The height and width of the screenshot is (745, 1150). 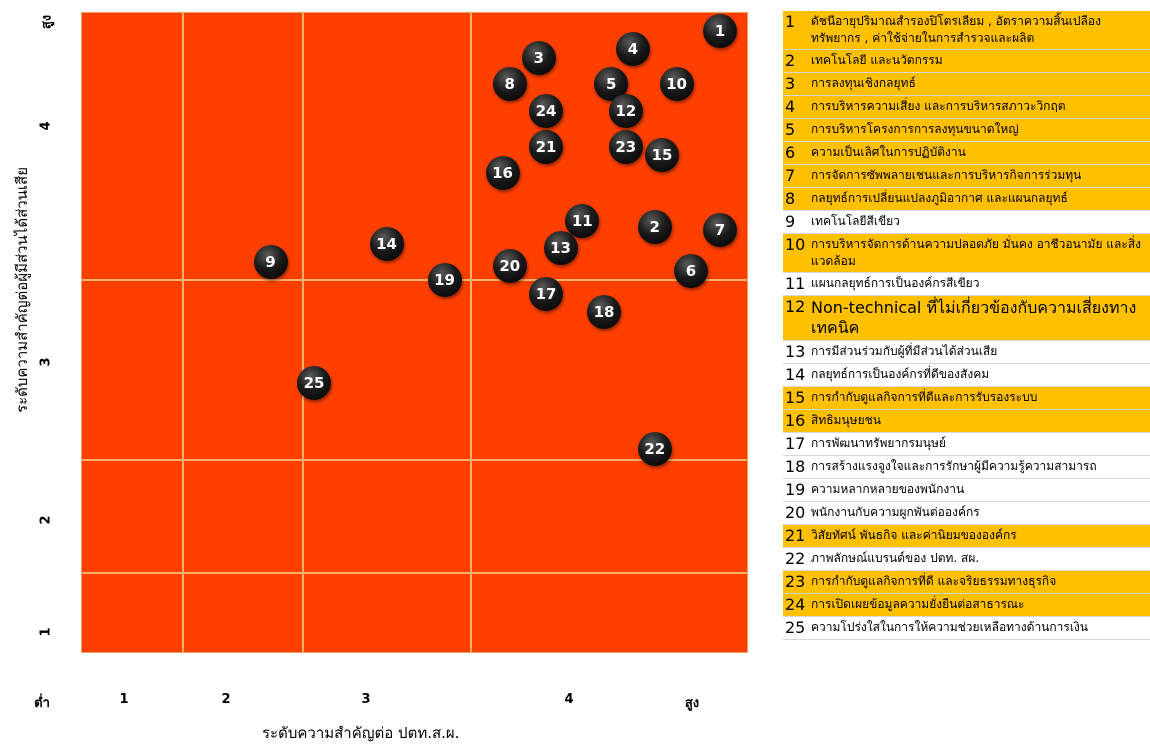 I want to click on legend-row: 20 พนักงานกับความผูกพันต่อองค์กร, so click(x=966, y=513).